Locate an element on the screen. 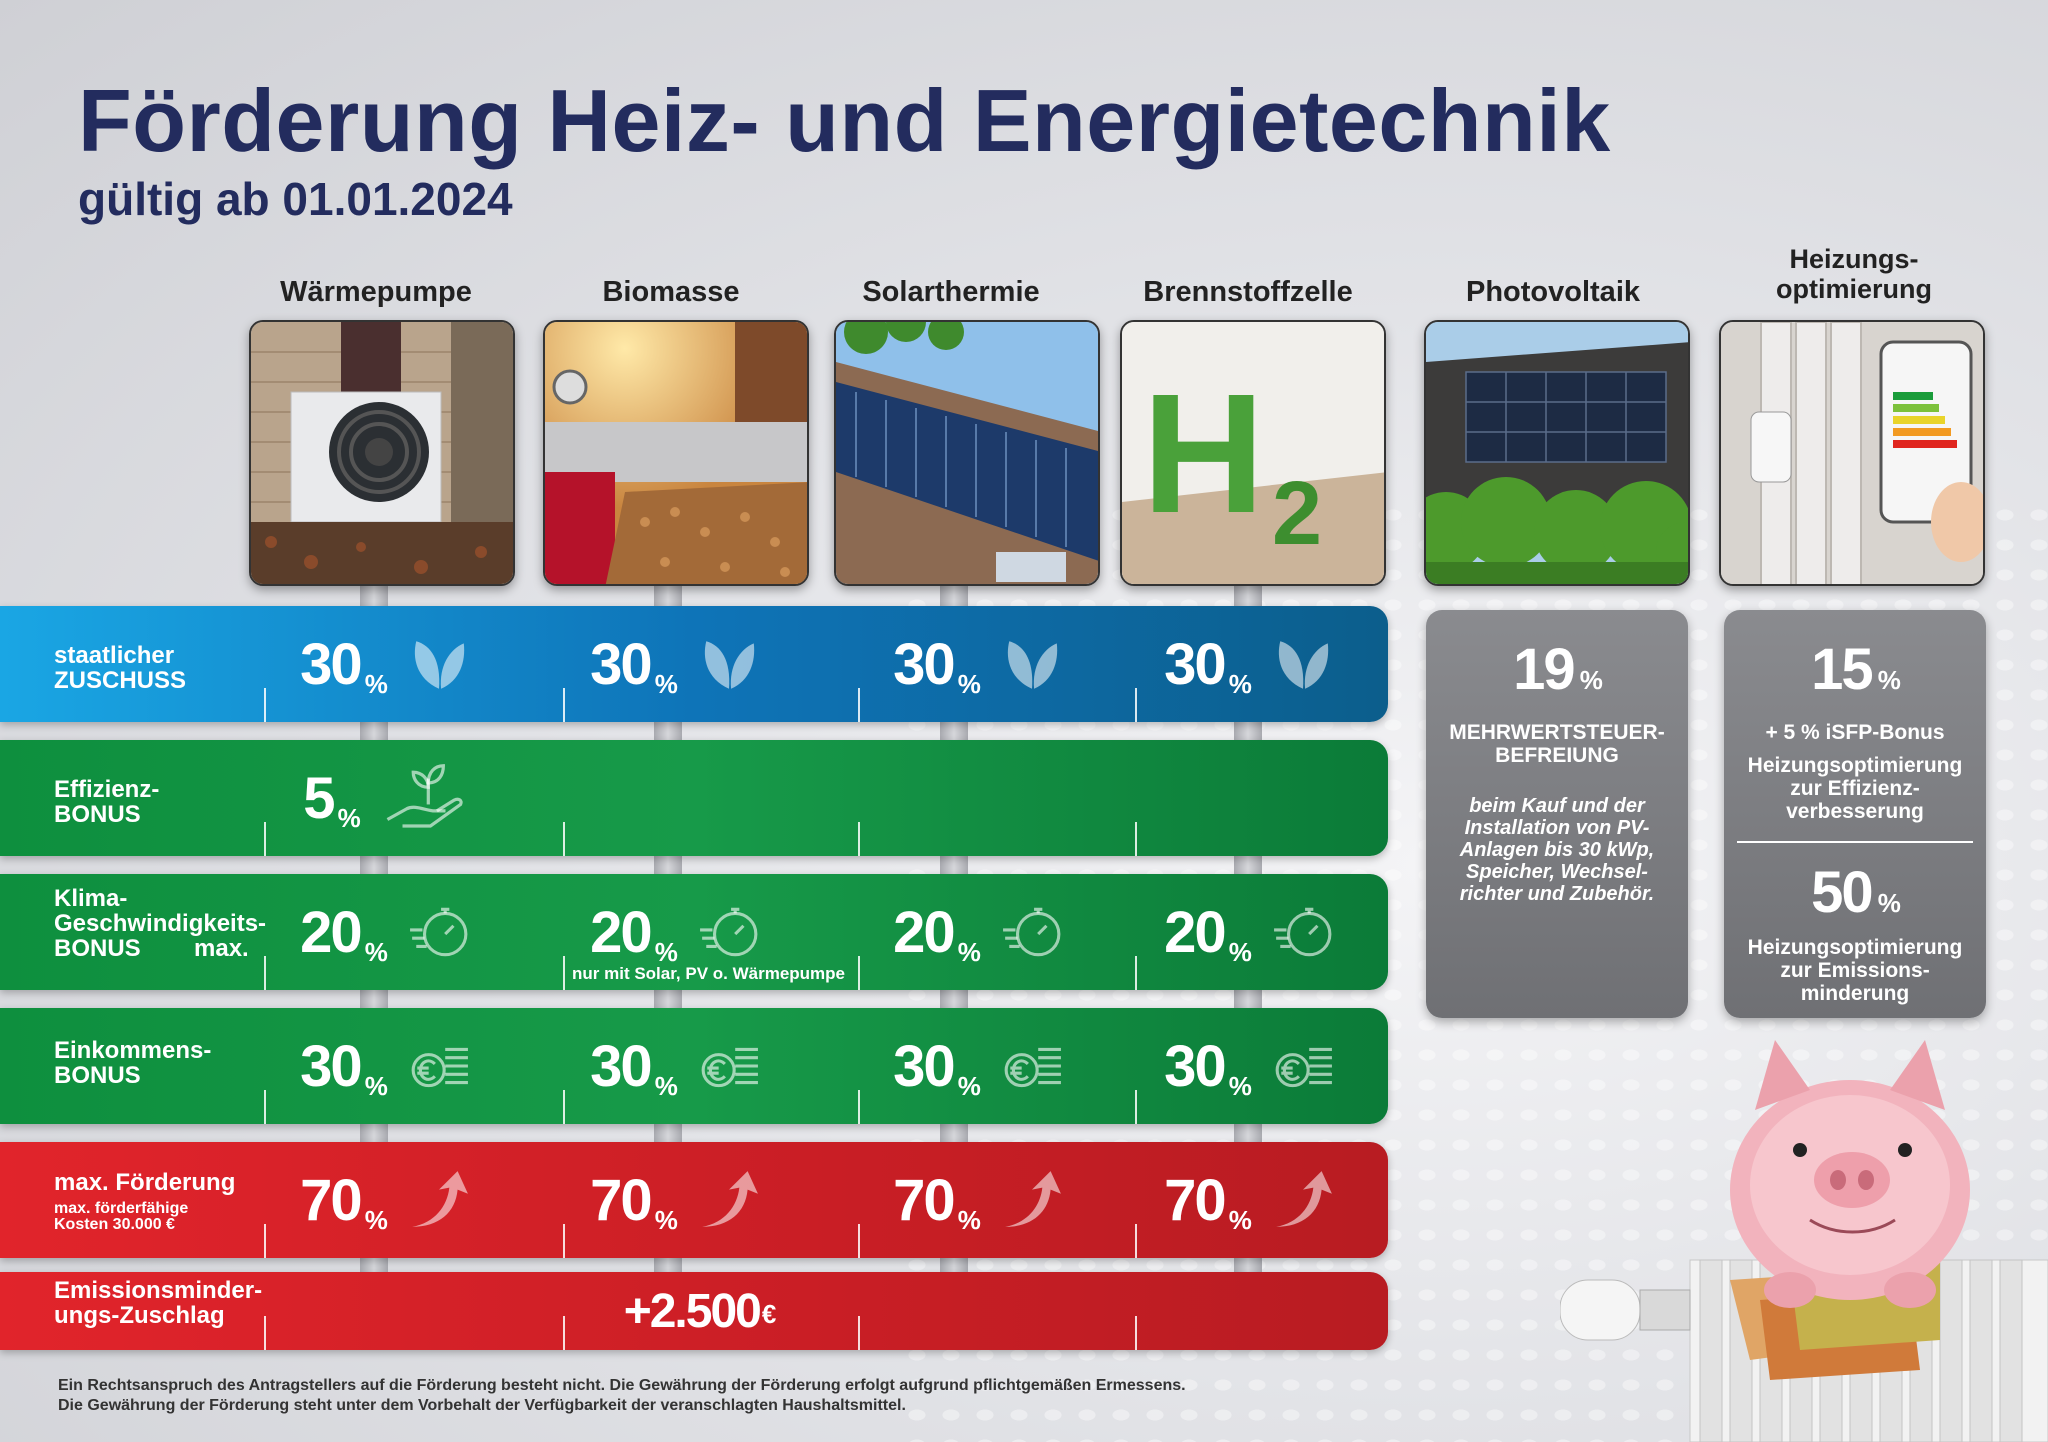 The image size is (2048, 1442). cell-zuschuss-waermepumpe: 30% is located at coordinates (385, 664).